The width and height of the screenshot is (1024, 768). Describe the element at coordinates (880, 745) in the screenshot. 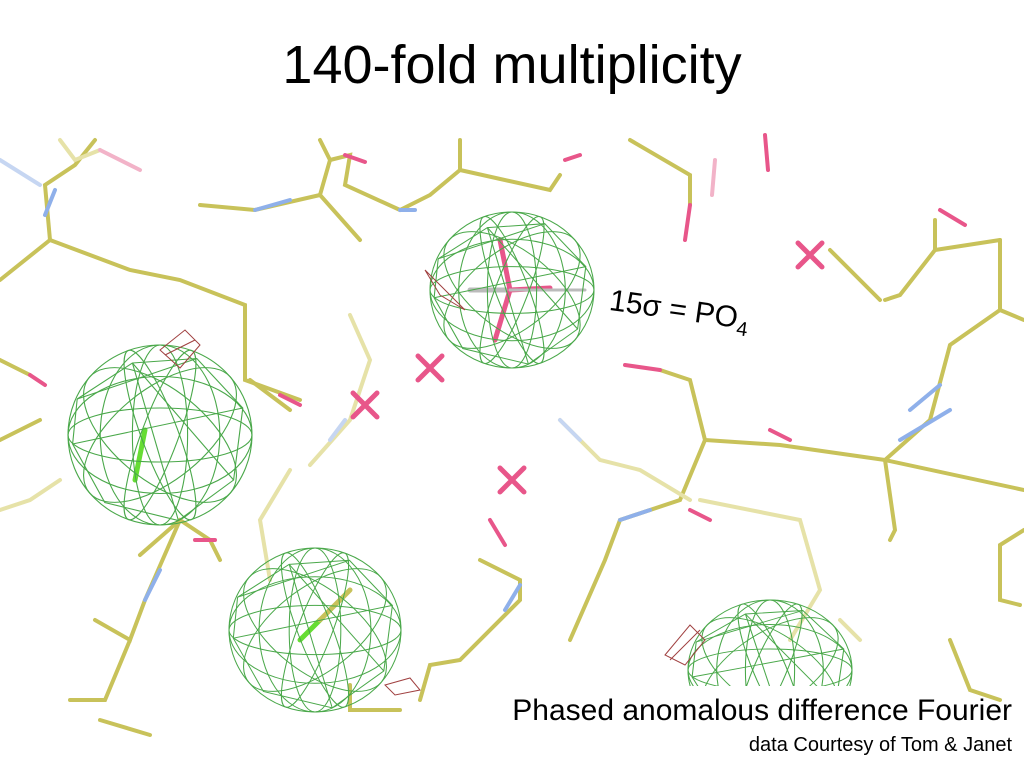

I see `credit: data Courtesy of Tom & Janet` at that location.